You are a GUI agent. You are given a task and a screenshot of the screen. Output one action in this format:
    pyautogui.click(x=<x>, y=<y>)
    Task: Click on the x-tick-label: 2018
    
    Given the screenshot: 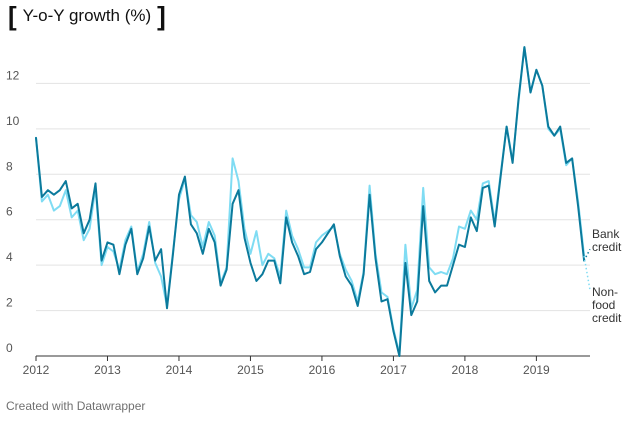 What is the action you would take?
    pyautogui.click(x=465, y=370)
    